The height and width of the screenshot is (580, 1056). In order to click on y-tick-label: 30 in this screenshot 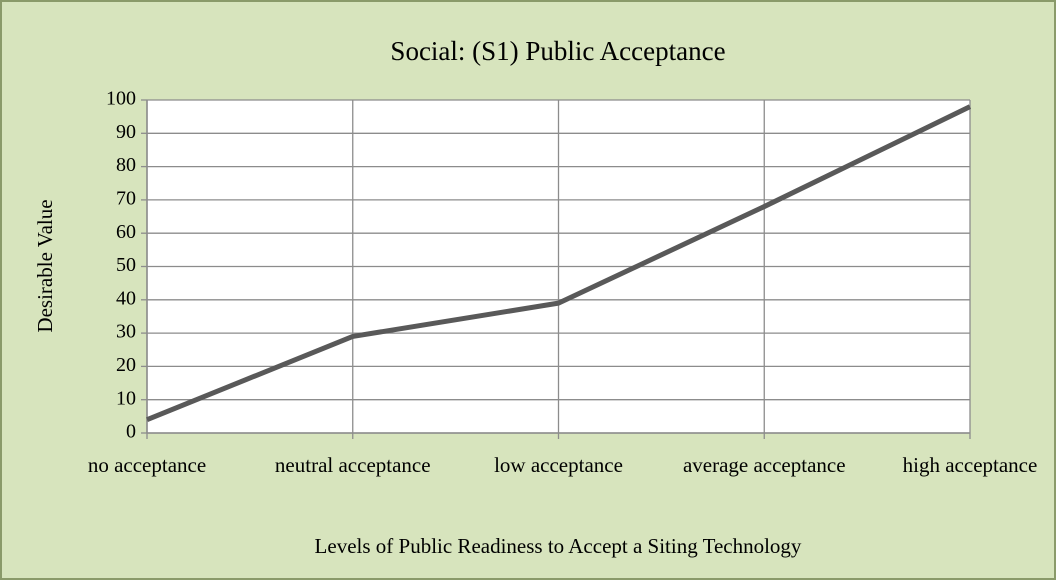, I will do `click(126, 332)`.